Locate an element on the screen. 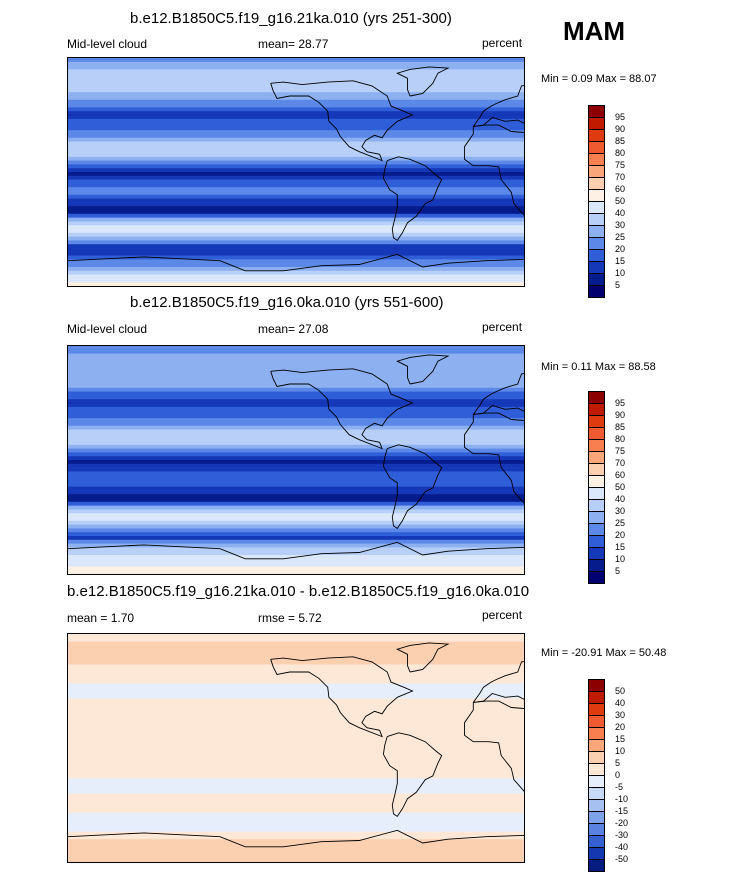 This screenshot has height=872, width=733. panel1-mean-label: mean= 28.77 is located at coordinates (293, 44).